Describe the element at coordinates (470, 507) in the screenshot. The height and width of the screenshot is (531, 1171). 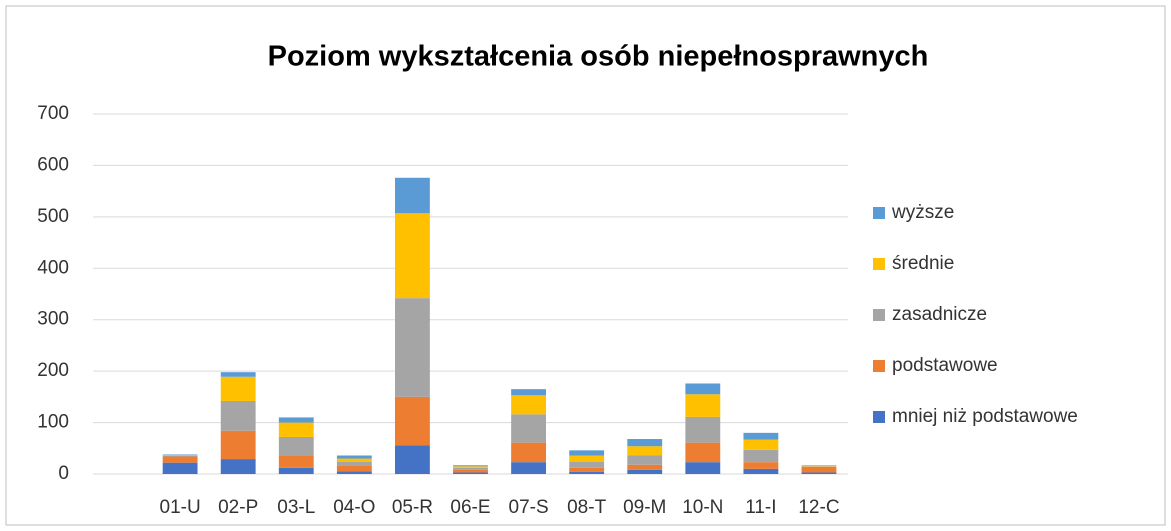
I see `x-tick-label: 06-E` at that location.